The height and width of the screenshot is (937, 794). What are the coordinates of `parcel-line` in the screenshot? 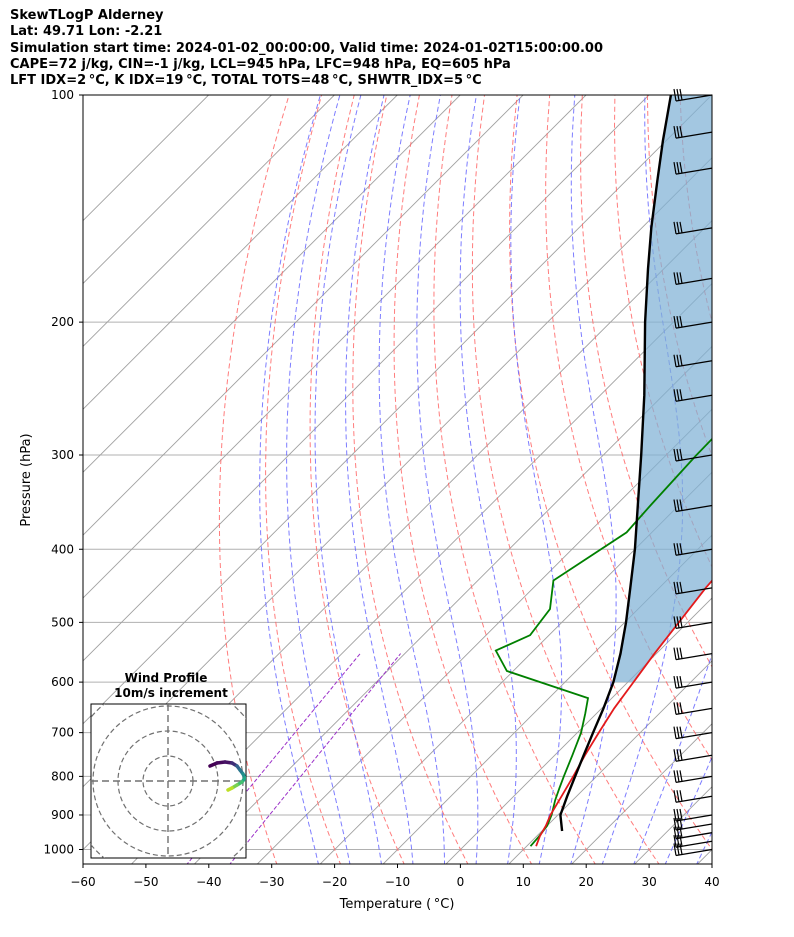 It's located at (616, 463).